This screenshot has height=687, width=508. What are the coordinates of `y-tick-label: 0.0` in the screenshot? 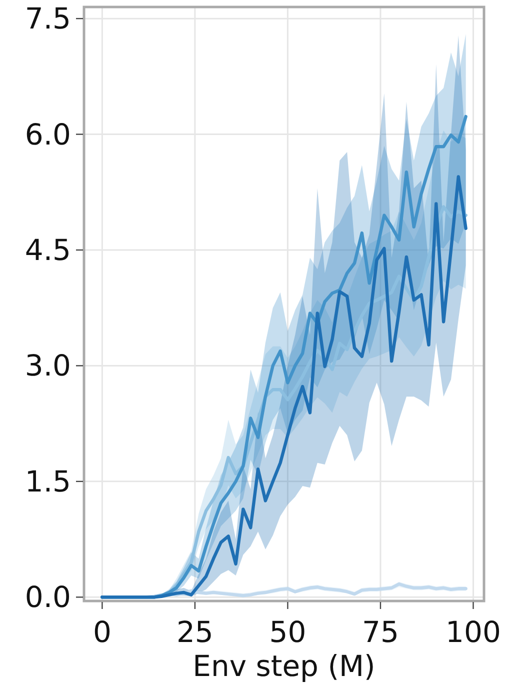 It's located at (47, 597).